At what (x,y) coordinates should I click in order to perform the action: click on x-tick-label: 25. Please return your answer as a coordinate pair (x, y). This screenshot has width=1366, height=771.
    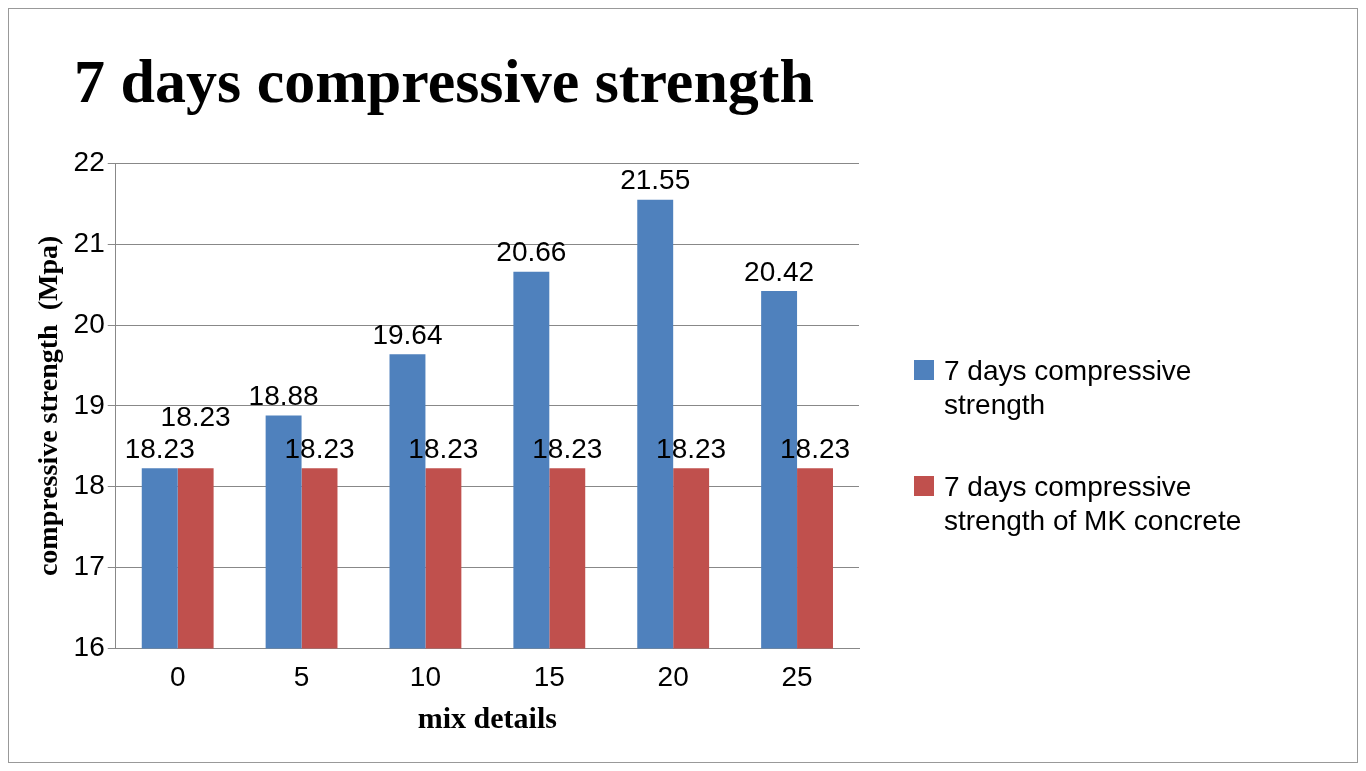
    Looking at the image, I should click on (797, 676).